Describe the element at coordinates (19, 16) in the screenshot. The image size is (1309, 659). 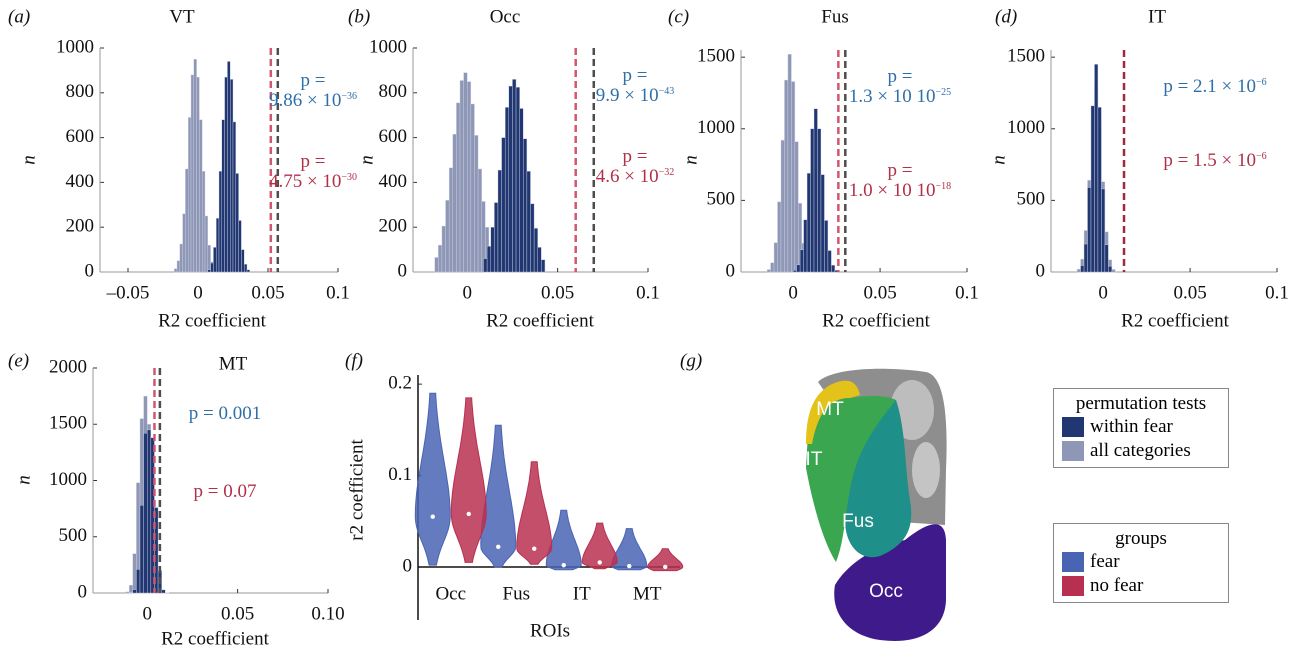
I see `panel-label: (a)` at that location.